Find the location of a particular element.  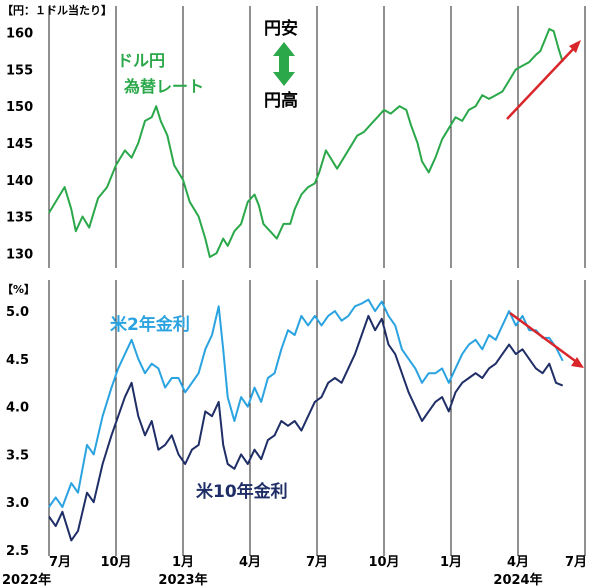

bottom-y-tick-label: 3.0 is located at coordinates (17, 503).